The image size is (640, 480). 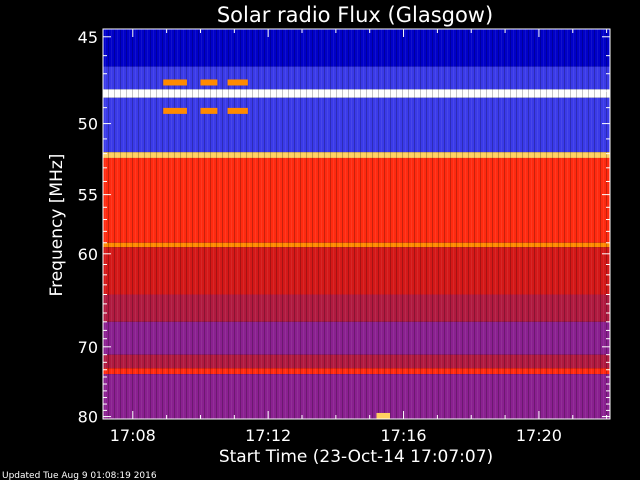 What do you see at coordinates (57, 225) in the screenshot?
I see `y-axis-label: Frequency [MHz]` at bounding box center [57, 225].